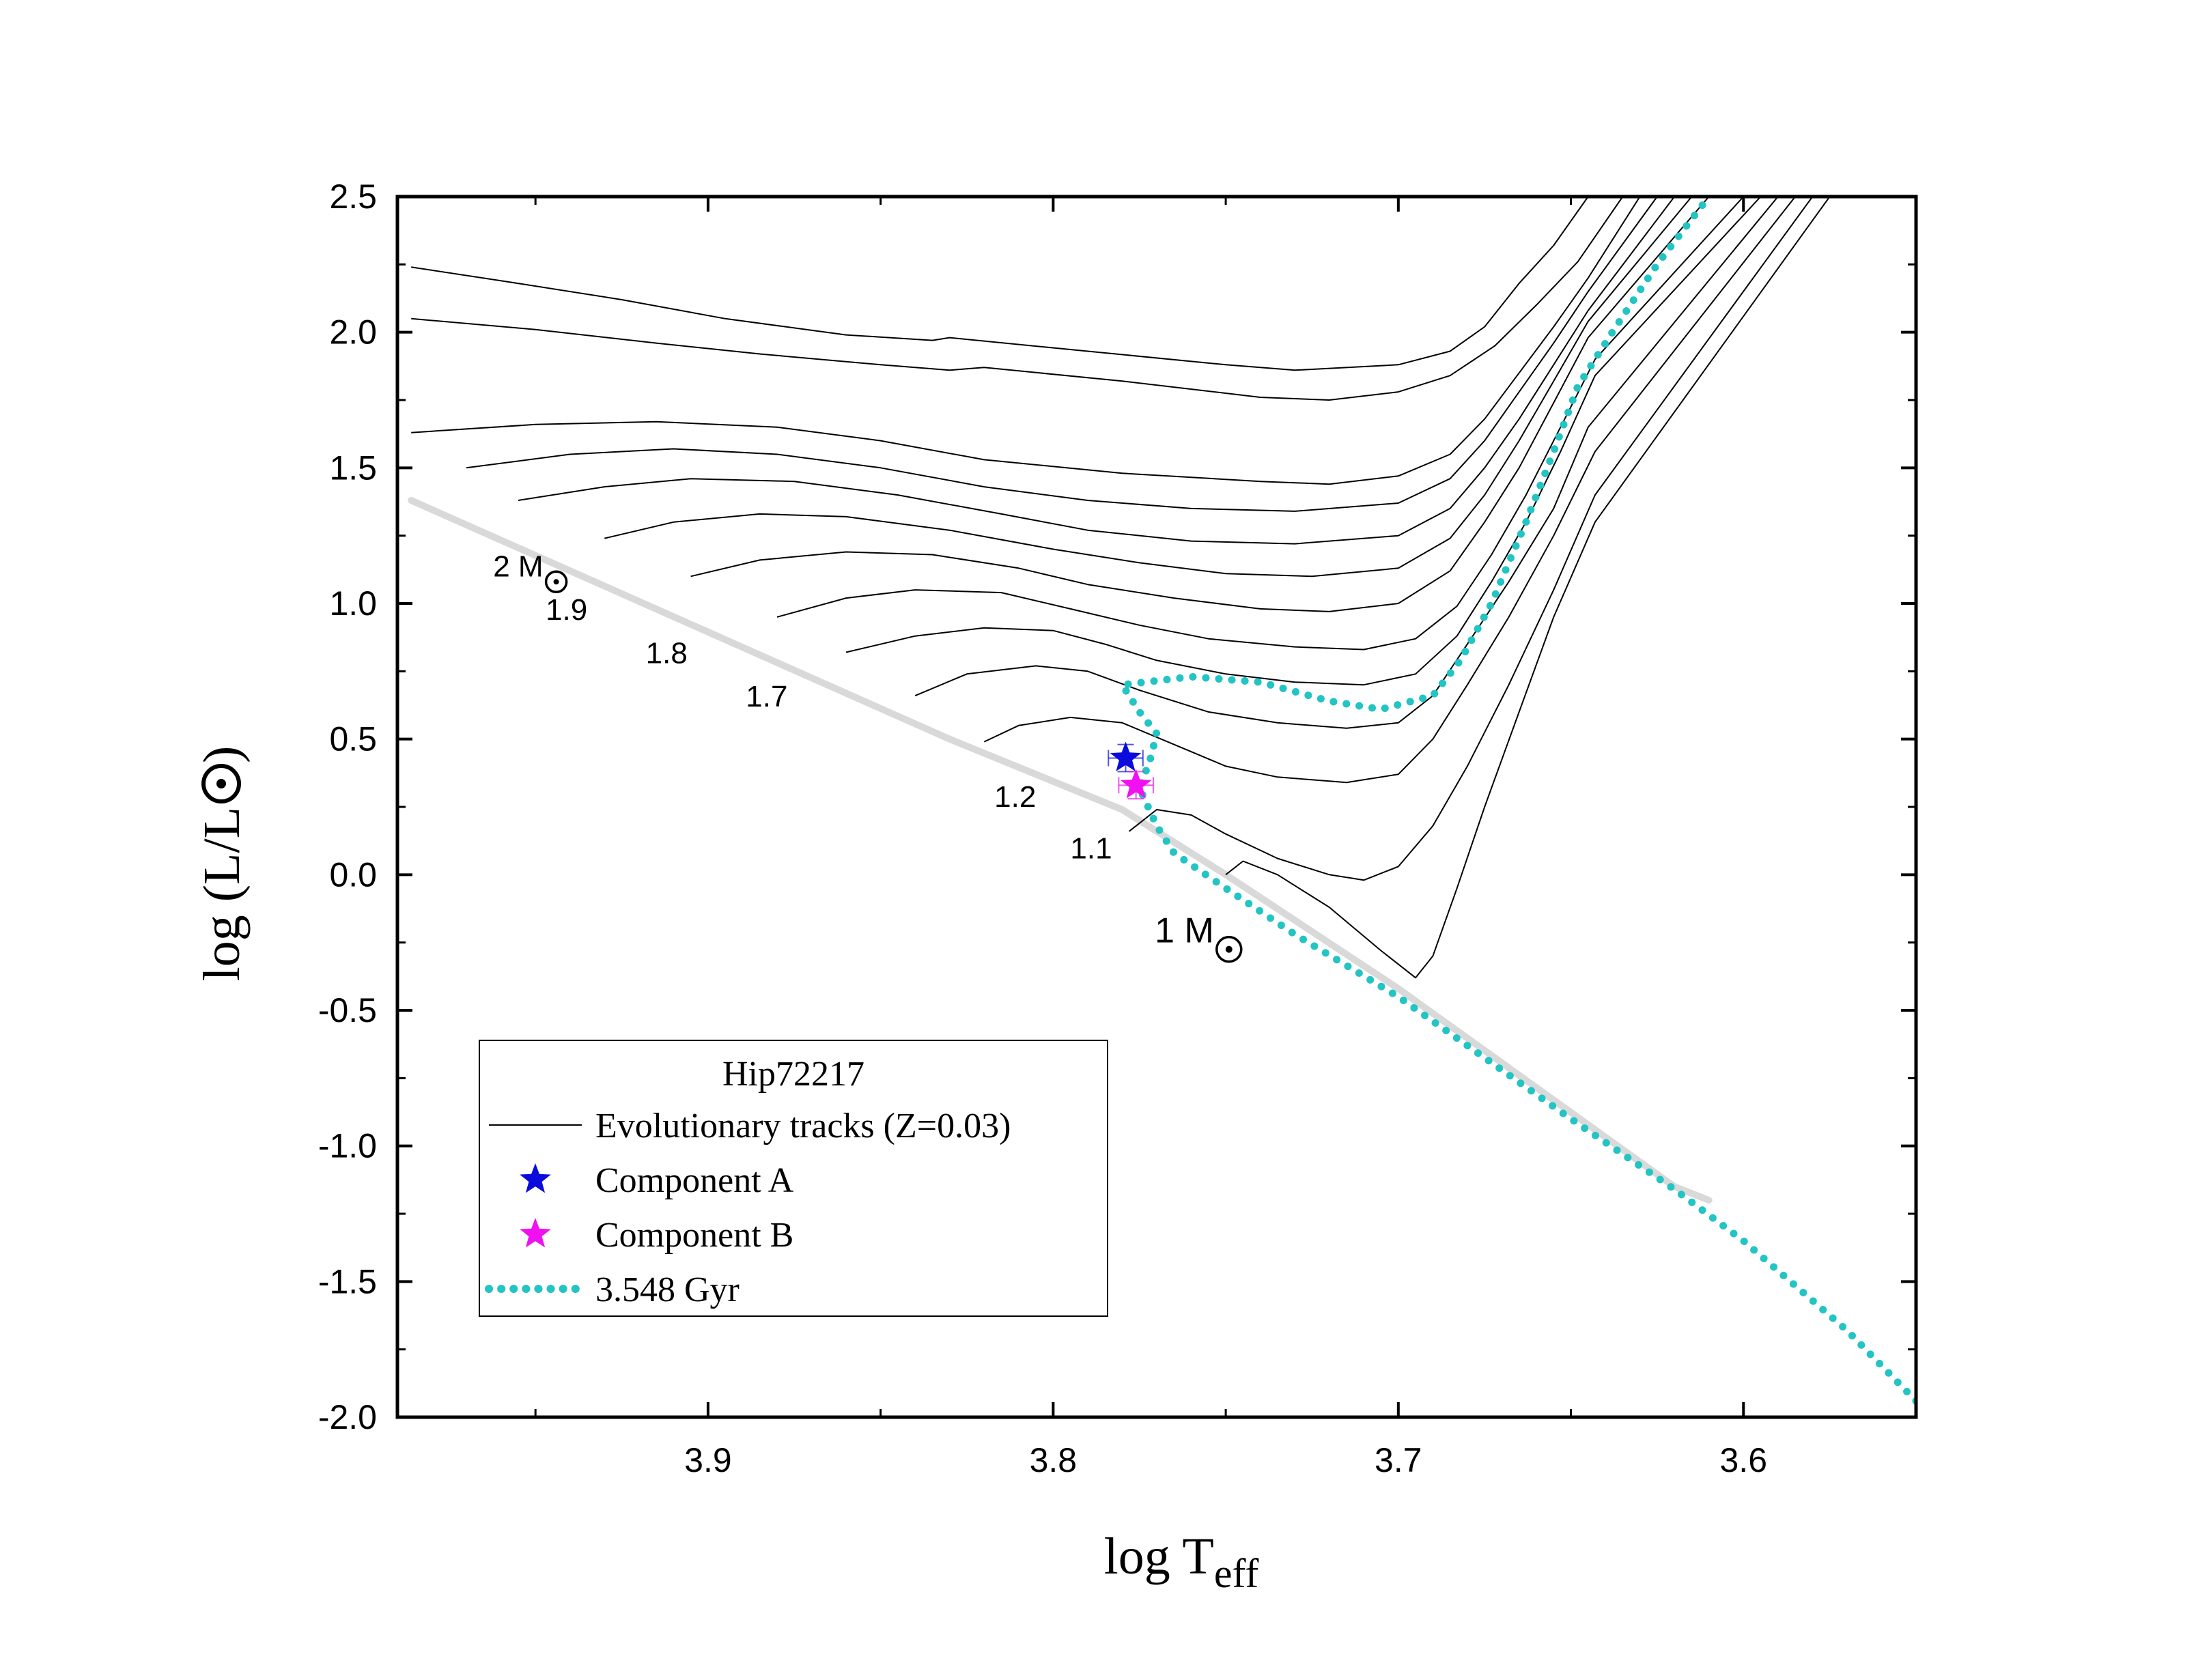 This screenshot has width=2196, height=1680. Describe the element at coordinates (353, 603) in the screenshot. I see `y-tick-label: 1.0` at that location.